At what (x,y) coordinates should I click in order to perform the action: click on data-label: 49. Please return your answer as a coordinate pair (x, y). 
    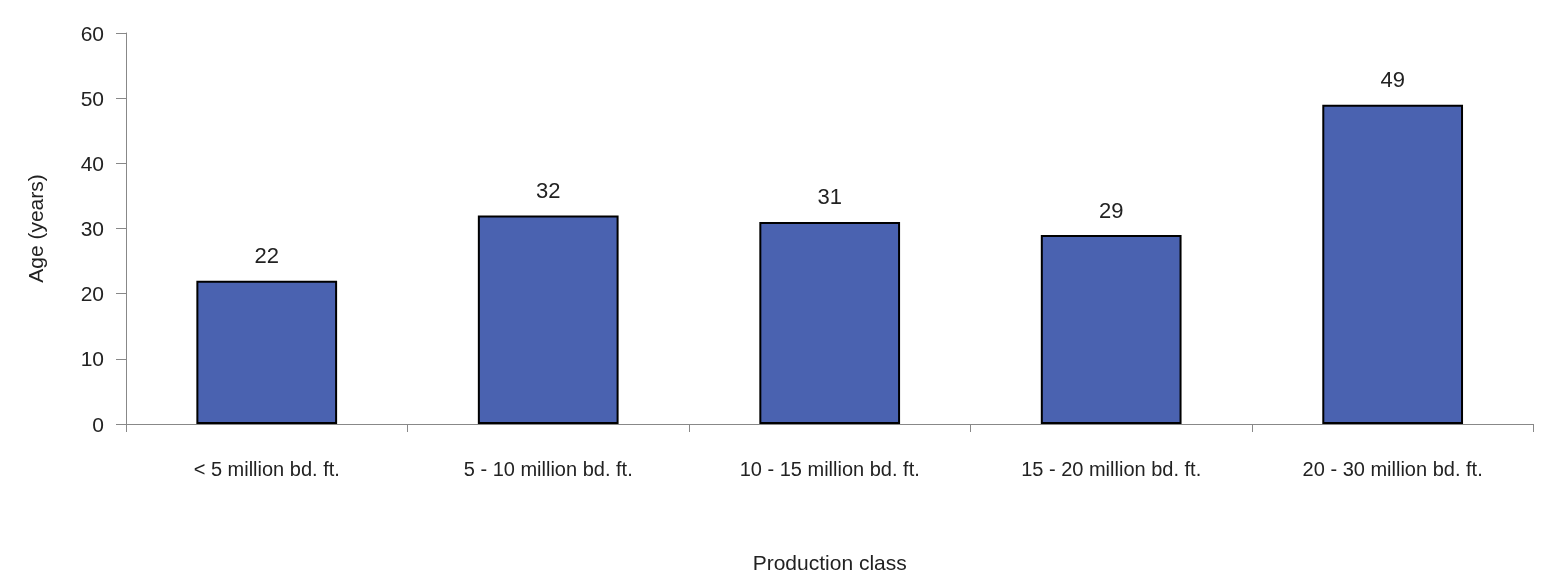
    Looking at the image, I should click on (1392, 80).